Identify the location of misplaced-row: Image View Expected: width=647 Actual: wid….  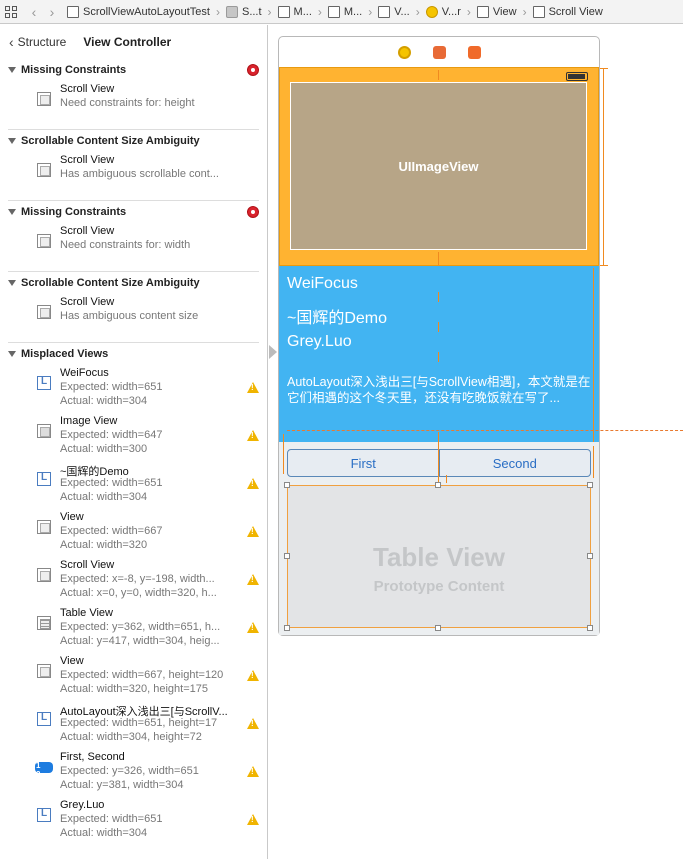
(133, 437).